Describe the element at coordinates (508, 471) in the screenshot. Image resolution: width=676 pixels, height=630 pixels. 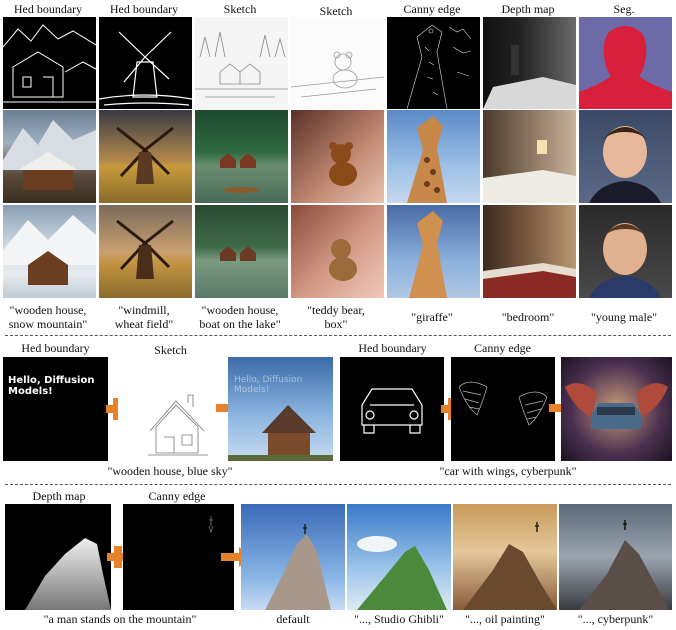
I see `caption-car-wings: "car with wings, cyberpunk"` at that location.